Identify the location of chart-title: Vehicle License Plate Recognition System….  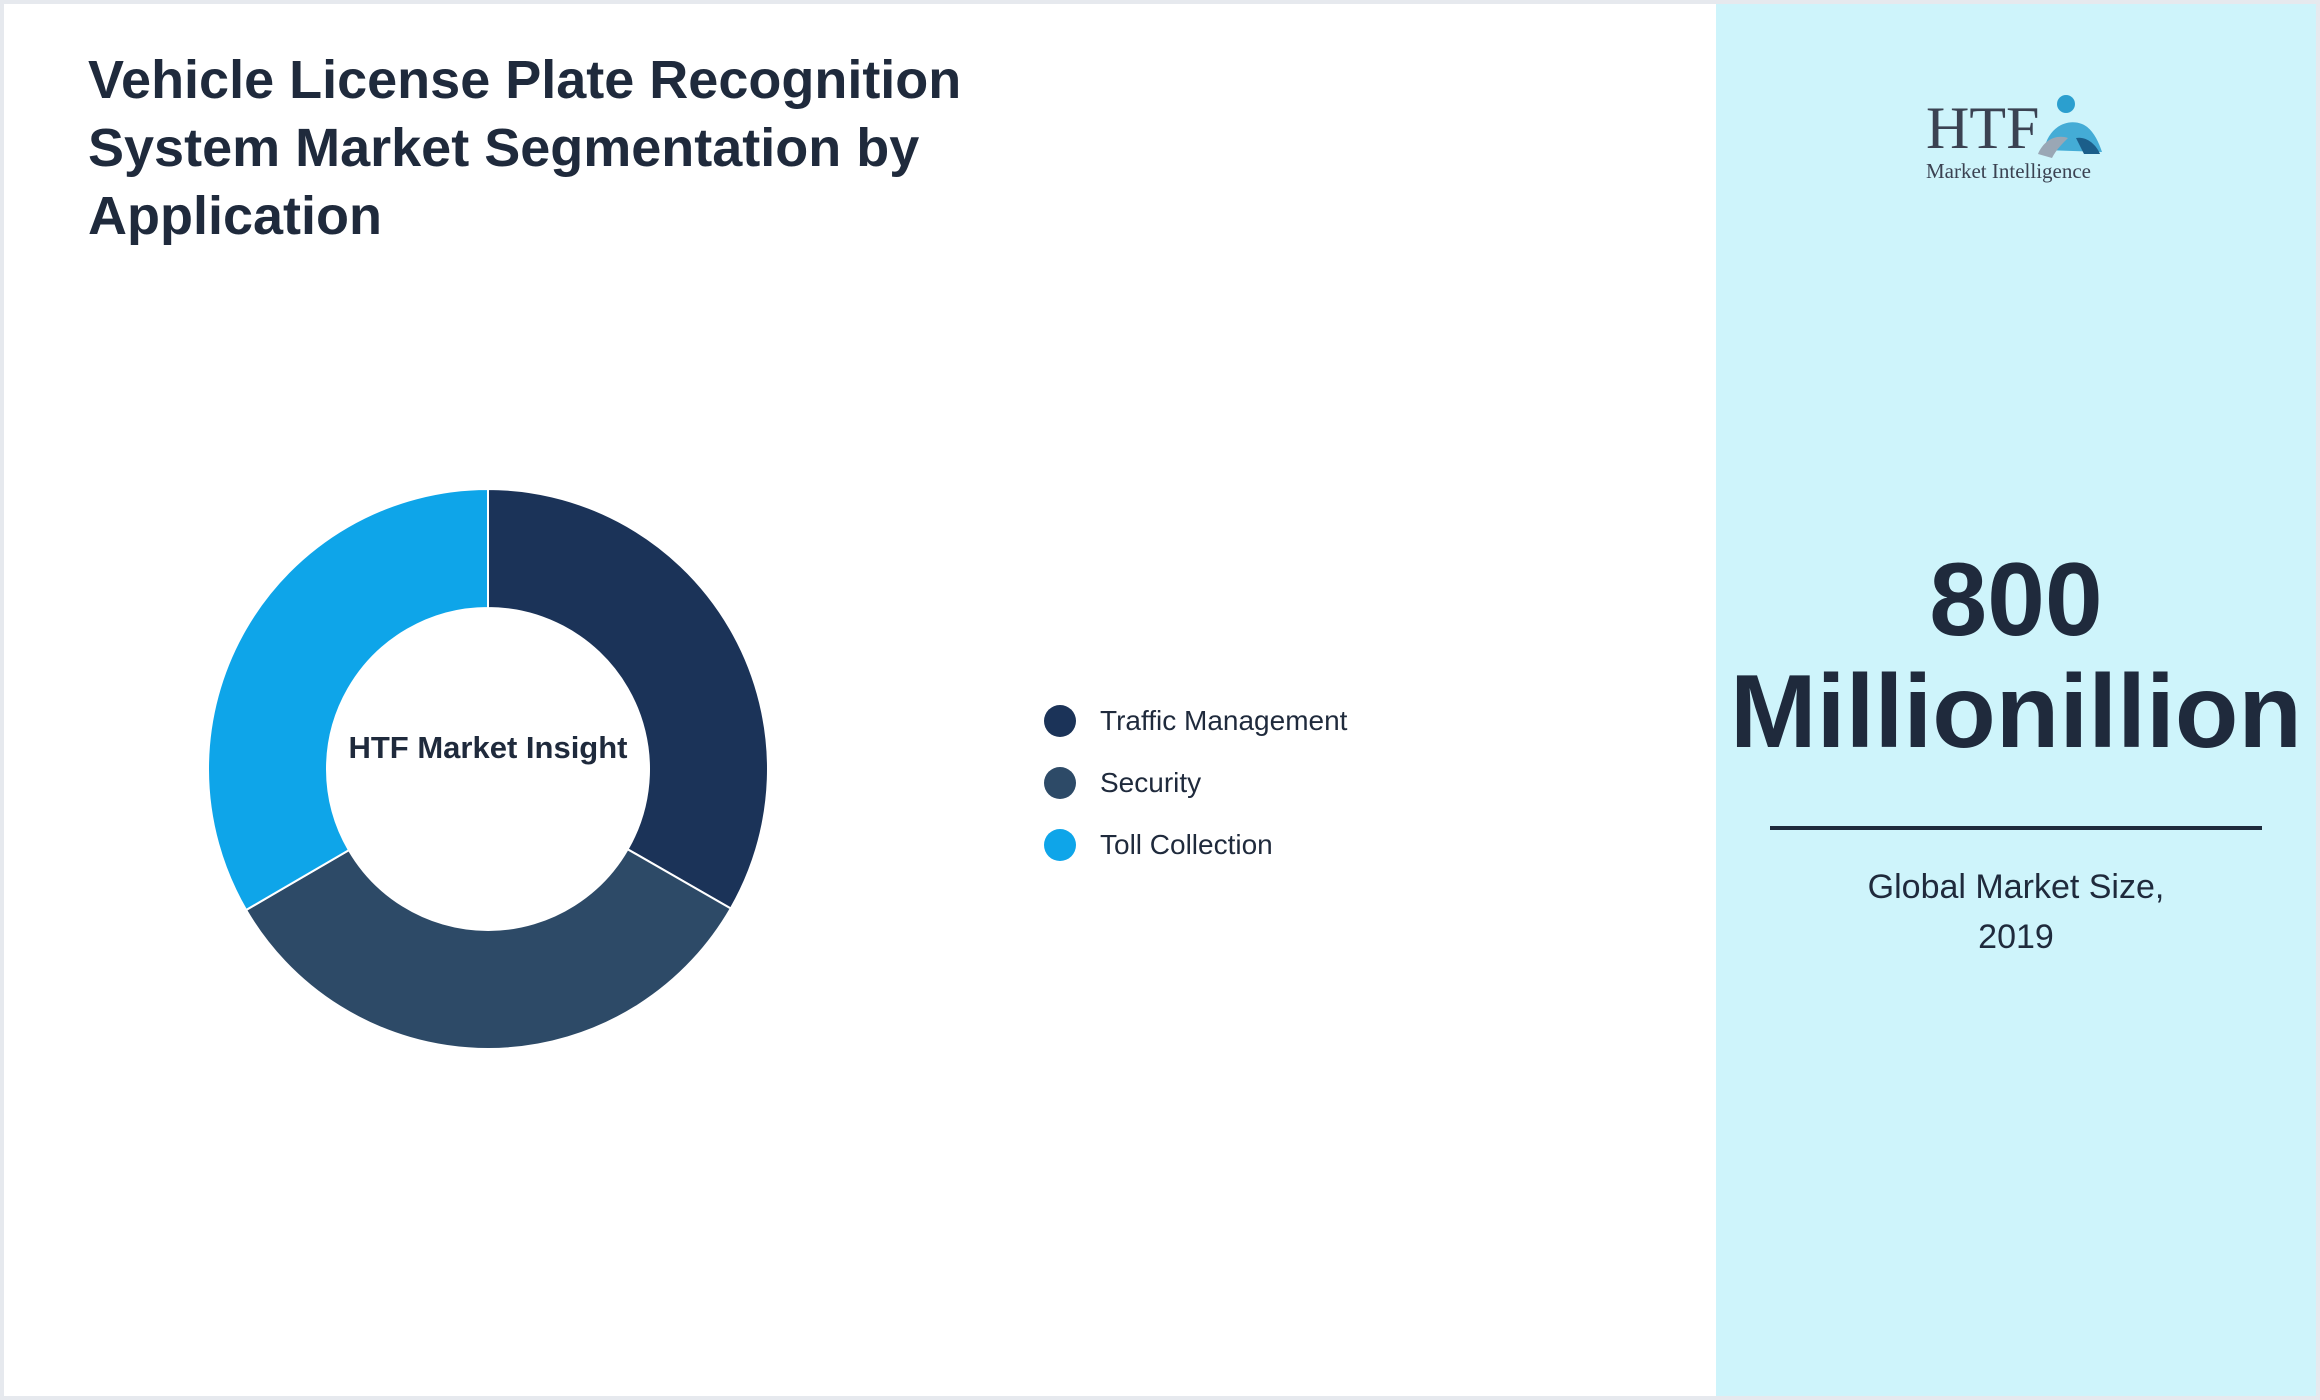
(525, 148).